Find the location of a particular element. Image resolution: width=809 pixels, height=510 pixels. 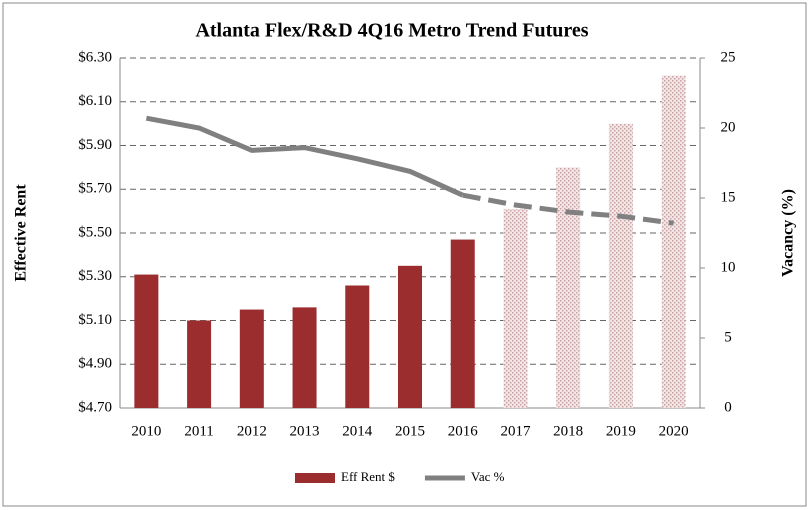

y-tick-label: $4.70 is located at coordinates (95, 407).